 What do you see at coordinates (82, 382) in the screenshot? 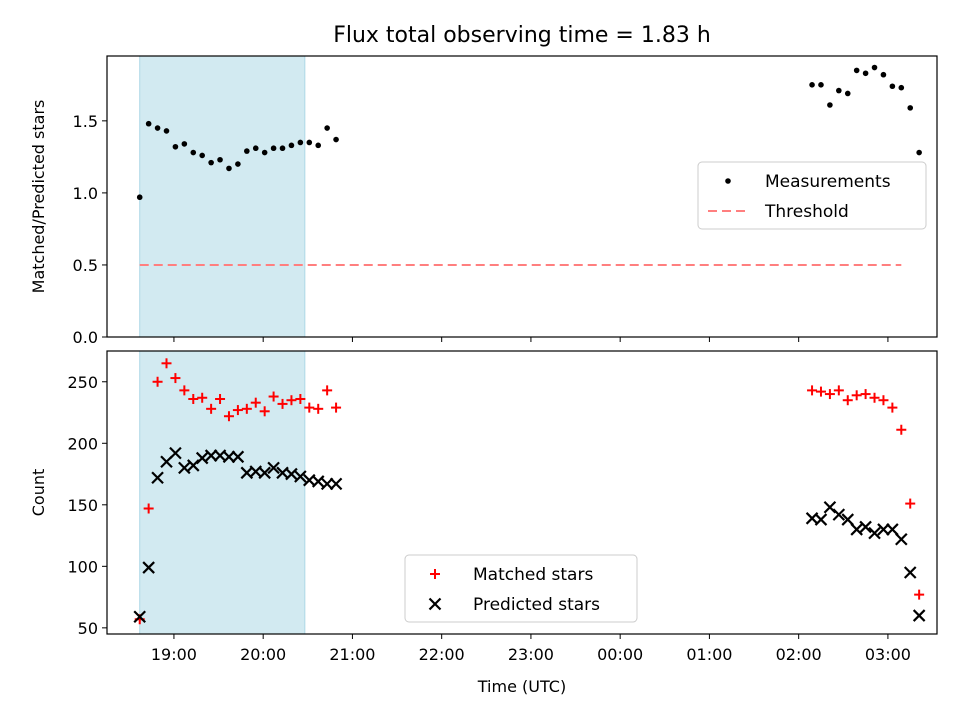
I see `y-tick-label: 250` at bounding box center [82, 382].